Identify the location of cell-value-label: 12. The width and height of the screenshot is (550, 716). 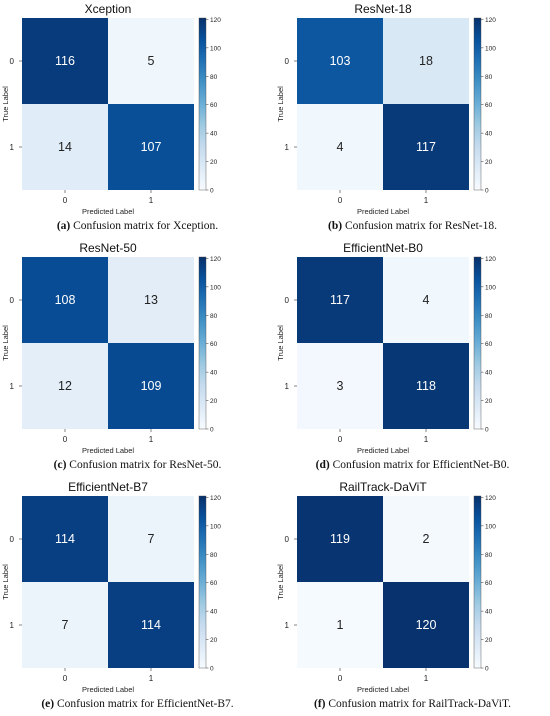
(65, 386).